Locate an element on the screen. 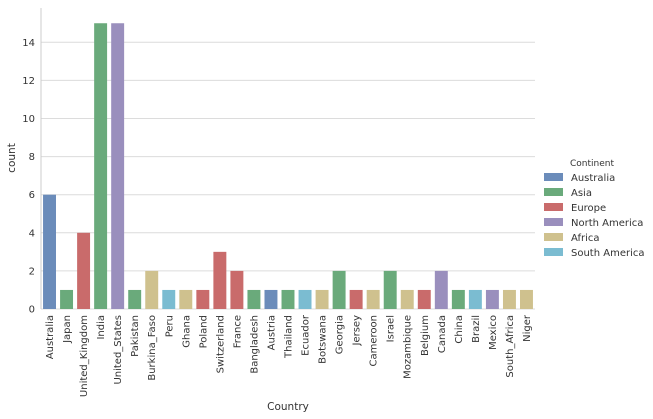  x-tick-label: India is located at coordinates (101, 327).